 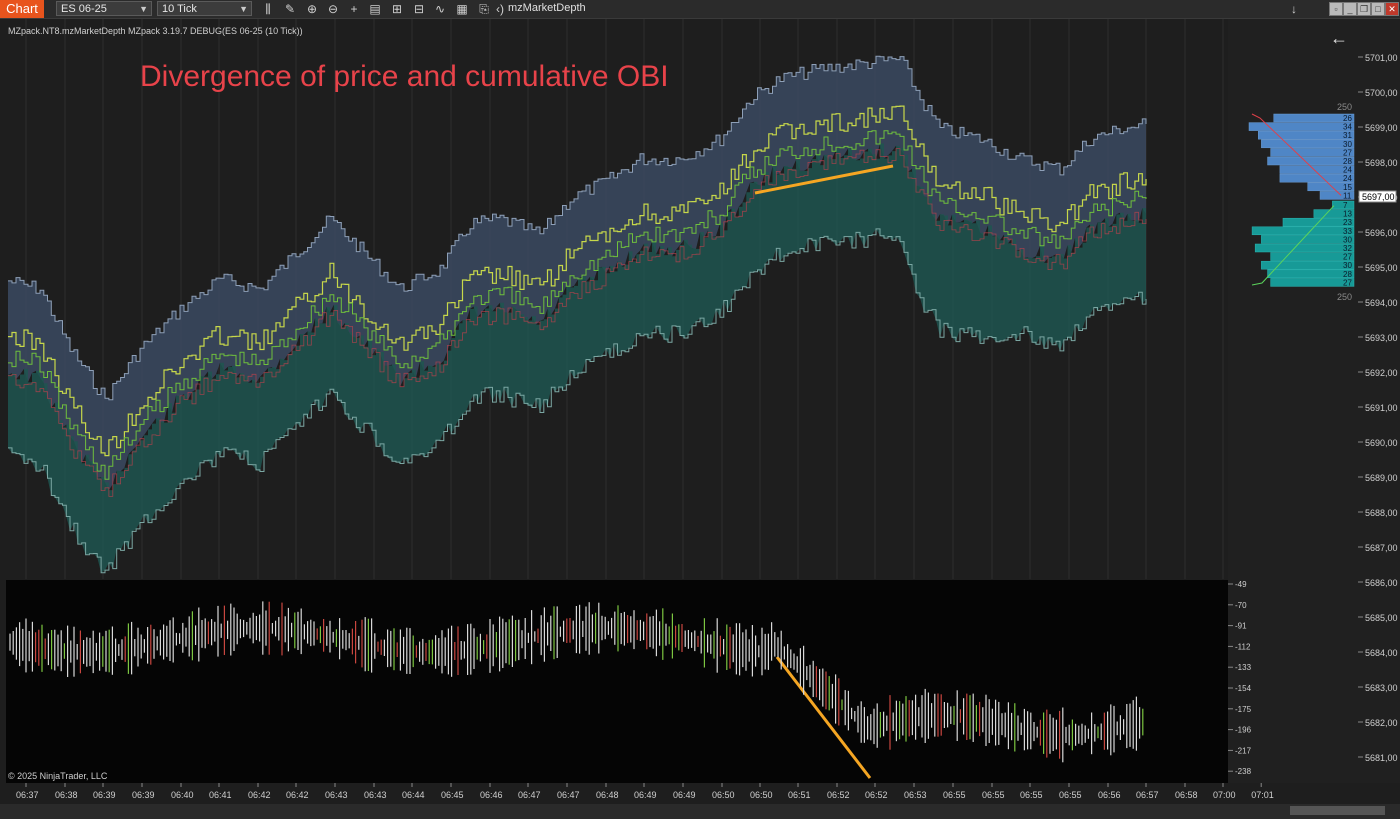 I want to click on bid-depth-value: 28, so click(x=1347, y=274).